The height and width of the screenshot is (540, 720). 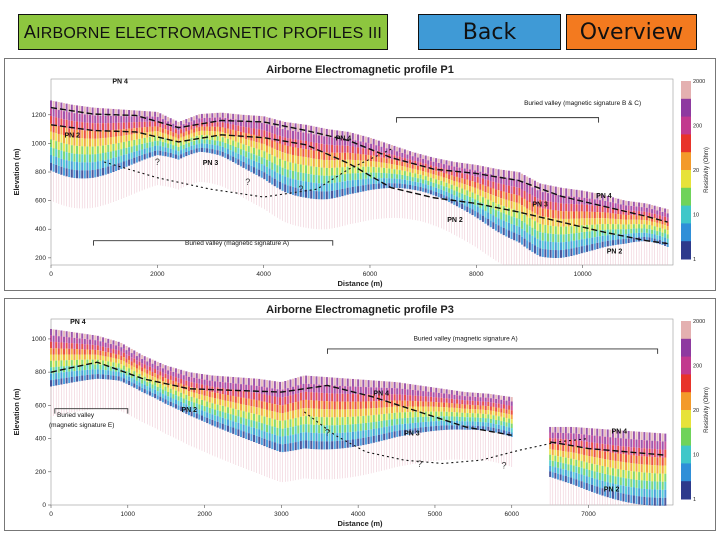 What do you see at coordinates (697, 367) in the screenshot?
I see `p3-colorbar-tick-label: 200` at bounding box center [697, 367].